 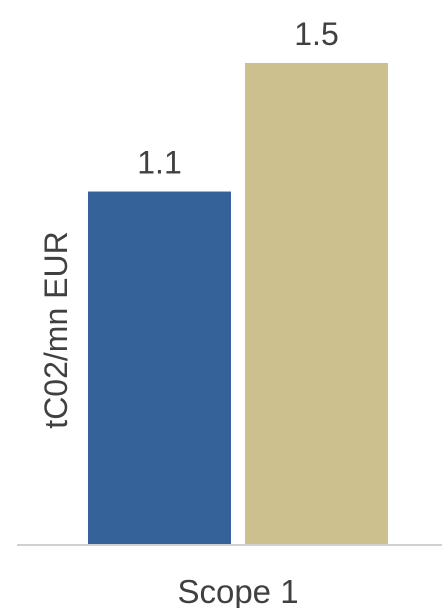 What do you see at coordinates (316, 34) in the screenshot?
I see `data-label-series-2: 1.5` at bounding box center [316, 34].